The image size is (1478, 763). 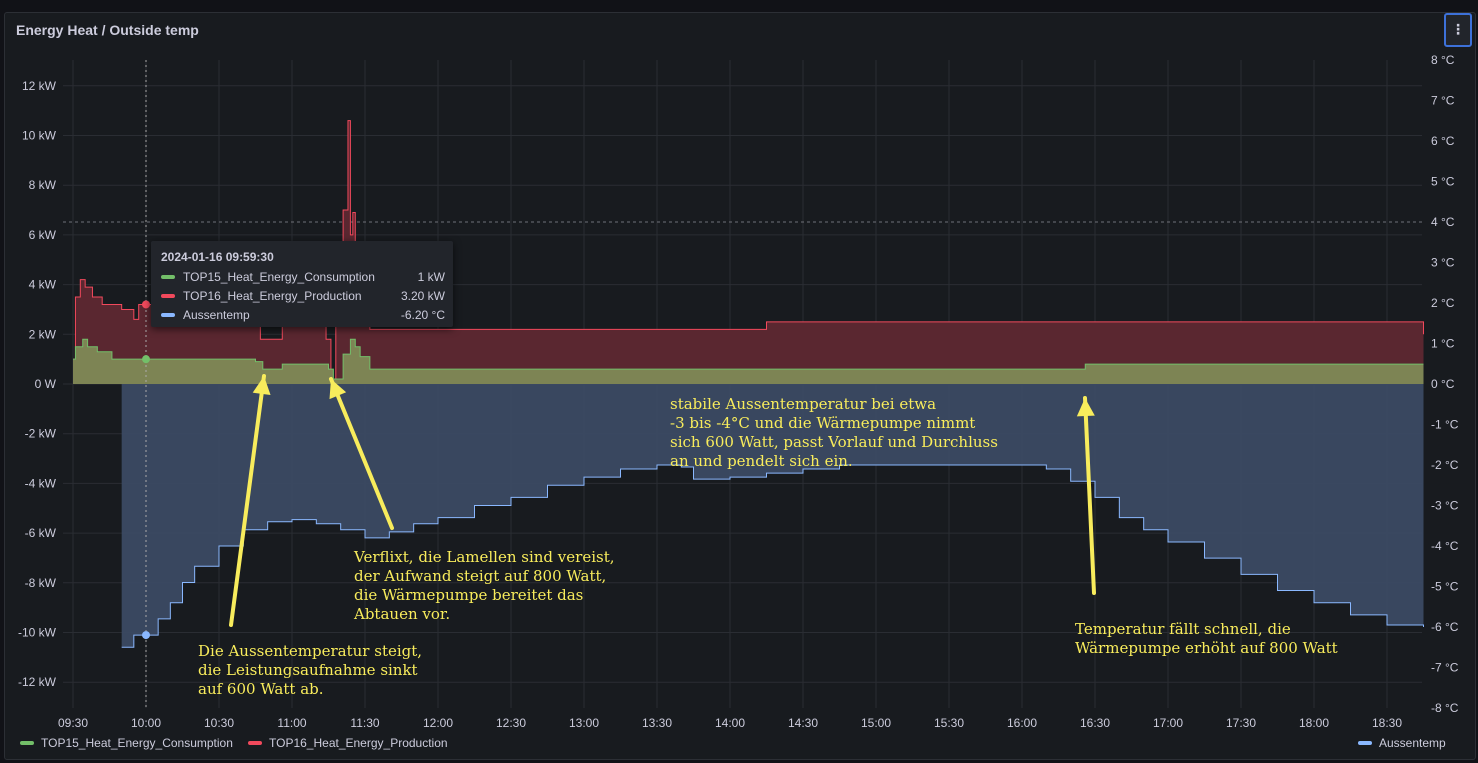 What do you see at coordinates (803, 723) in the screenshot?
I see `x-tick-label: 14:30` at bounding box center [803, 723].